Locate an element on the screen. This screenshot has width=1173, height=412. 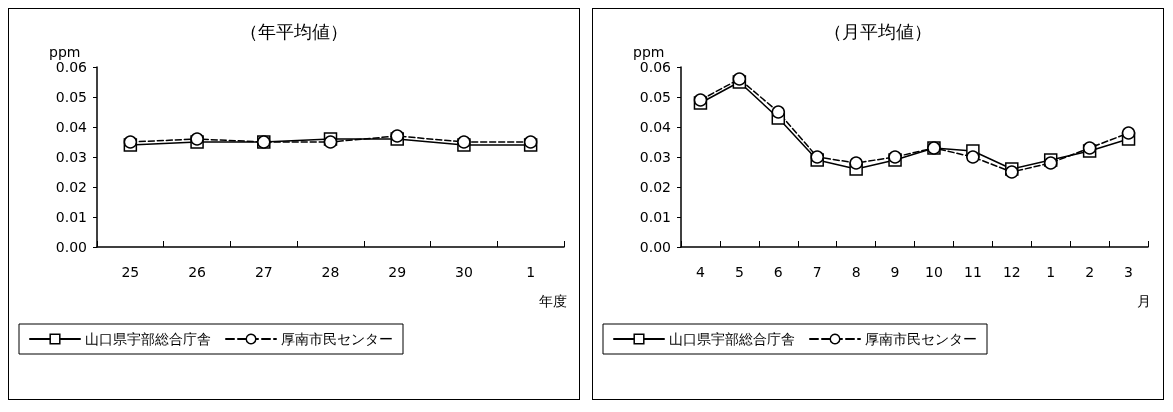
x-tick-label: 30 is located at coordinates (464, 272).